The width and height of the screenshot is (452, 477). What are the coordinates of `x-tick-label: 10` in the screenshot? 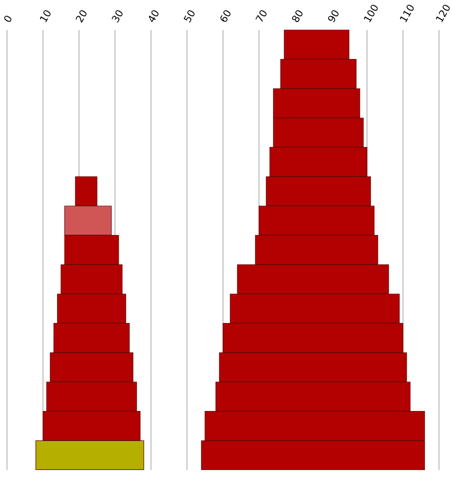 It's located at (46, 16).